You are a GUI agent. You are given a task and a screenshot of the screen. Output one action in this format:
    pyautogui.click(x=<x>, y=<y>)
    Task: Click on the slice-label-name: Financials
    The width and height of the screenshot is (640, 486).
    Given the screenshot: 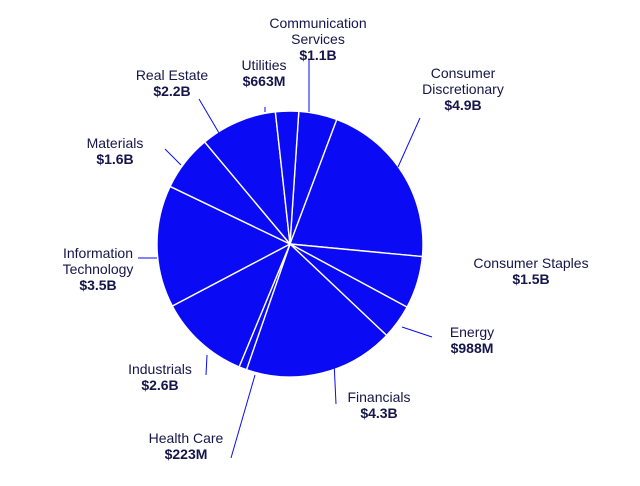 What is the action you would take?
    pyautogui.click(x=378, y=397)
    